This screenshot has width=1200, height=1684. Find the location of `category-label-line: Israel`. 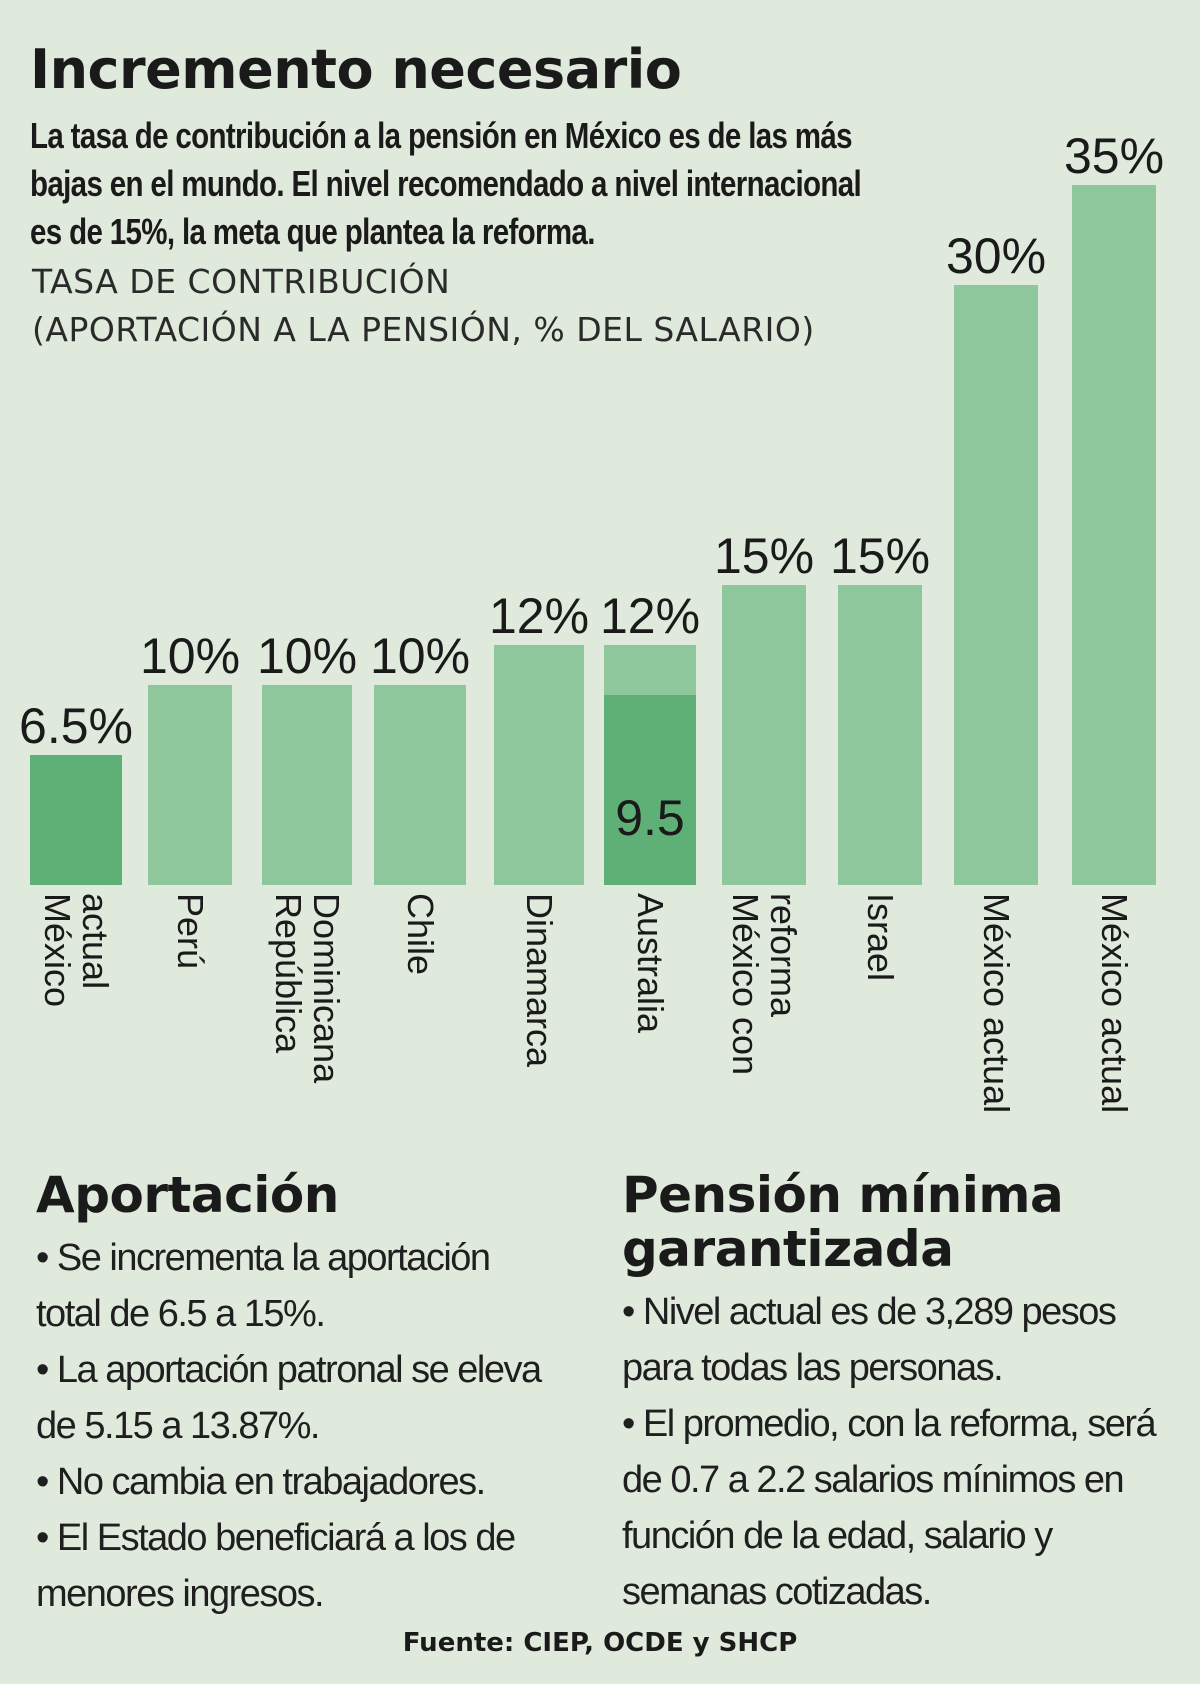

category-label-line: Israel is located at coordinates (880, 937).